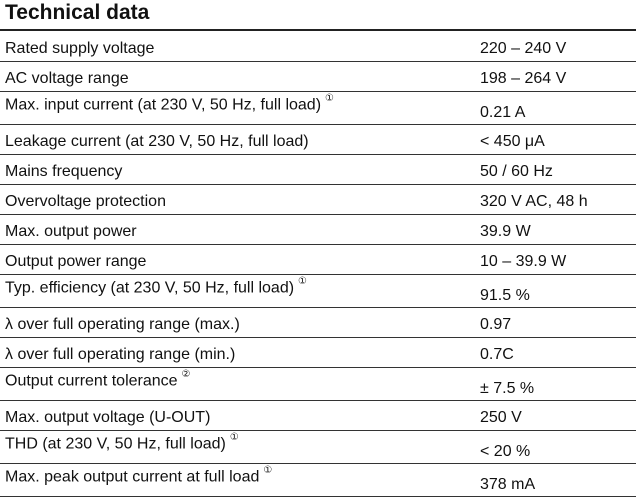  Describe the element at coordinates (555, 76) in the screenshot. I see `row-value: 198 – 264 V` at that location.